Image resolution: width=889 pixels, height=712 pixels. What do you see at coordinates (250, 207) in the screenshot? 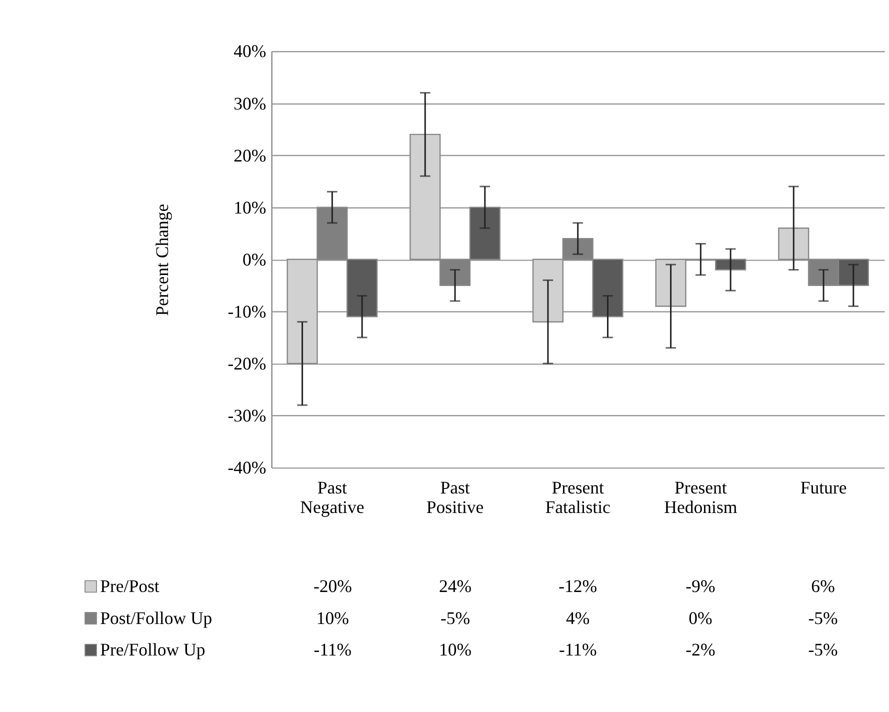
I see `y-tick-label: 10%` at bounding box center [250, 207].